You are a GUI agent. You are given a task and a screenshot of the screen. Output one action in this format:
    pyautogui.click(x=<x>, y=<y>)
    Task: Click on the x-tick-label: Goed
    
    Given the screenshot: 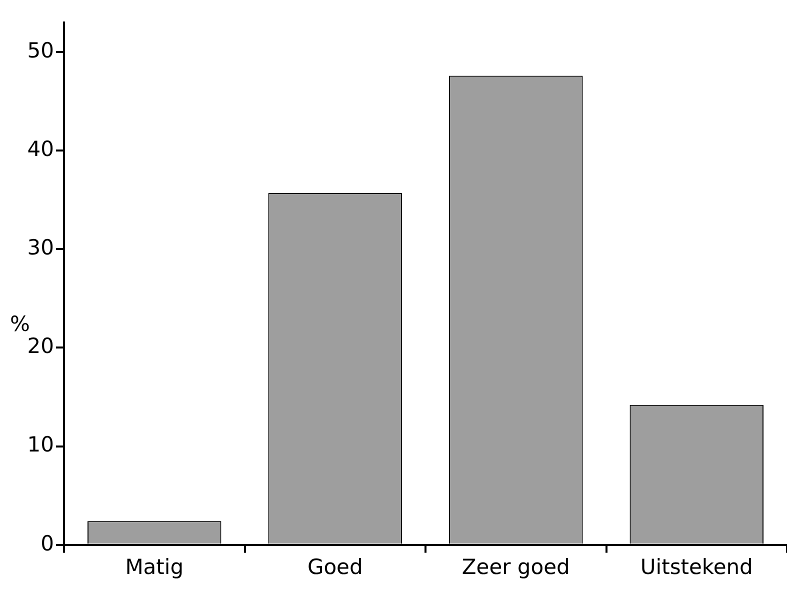 What is the action you would take?
    pyautogui.click(x=335, y=566)
    